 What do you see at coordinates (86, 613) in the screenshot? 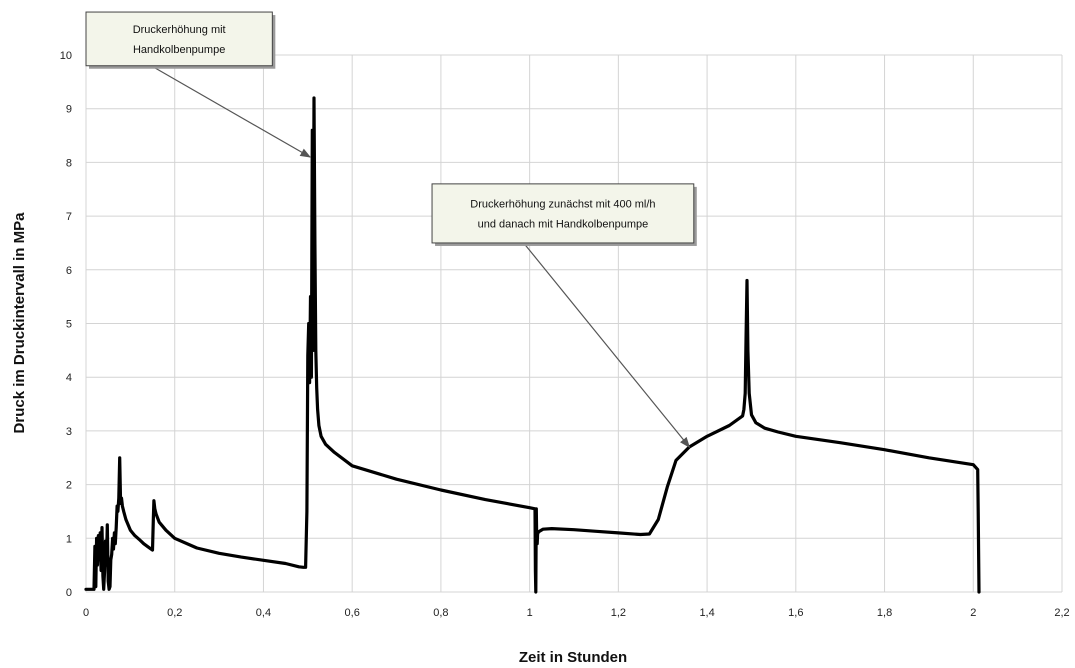
I see `x-tick-label: 0` at bounding box center [86, 613].